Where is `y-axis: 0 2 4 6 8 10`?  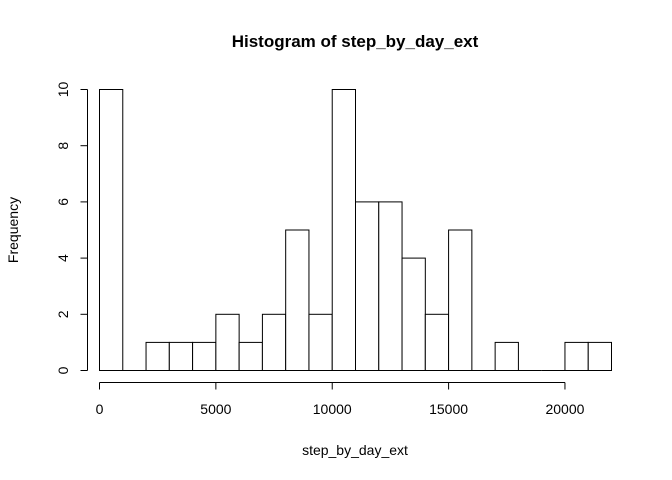 y-axis: 0 2 4 6 8 10 is located at coordinates (71, 228).